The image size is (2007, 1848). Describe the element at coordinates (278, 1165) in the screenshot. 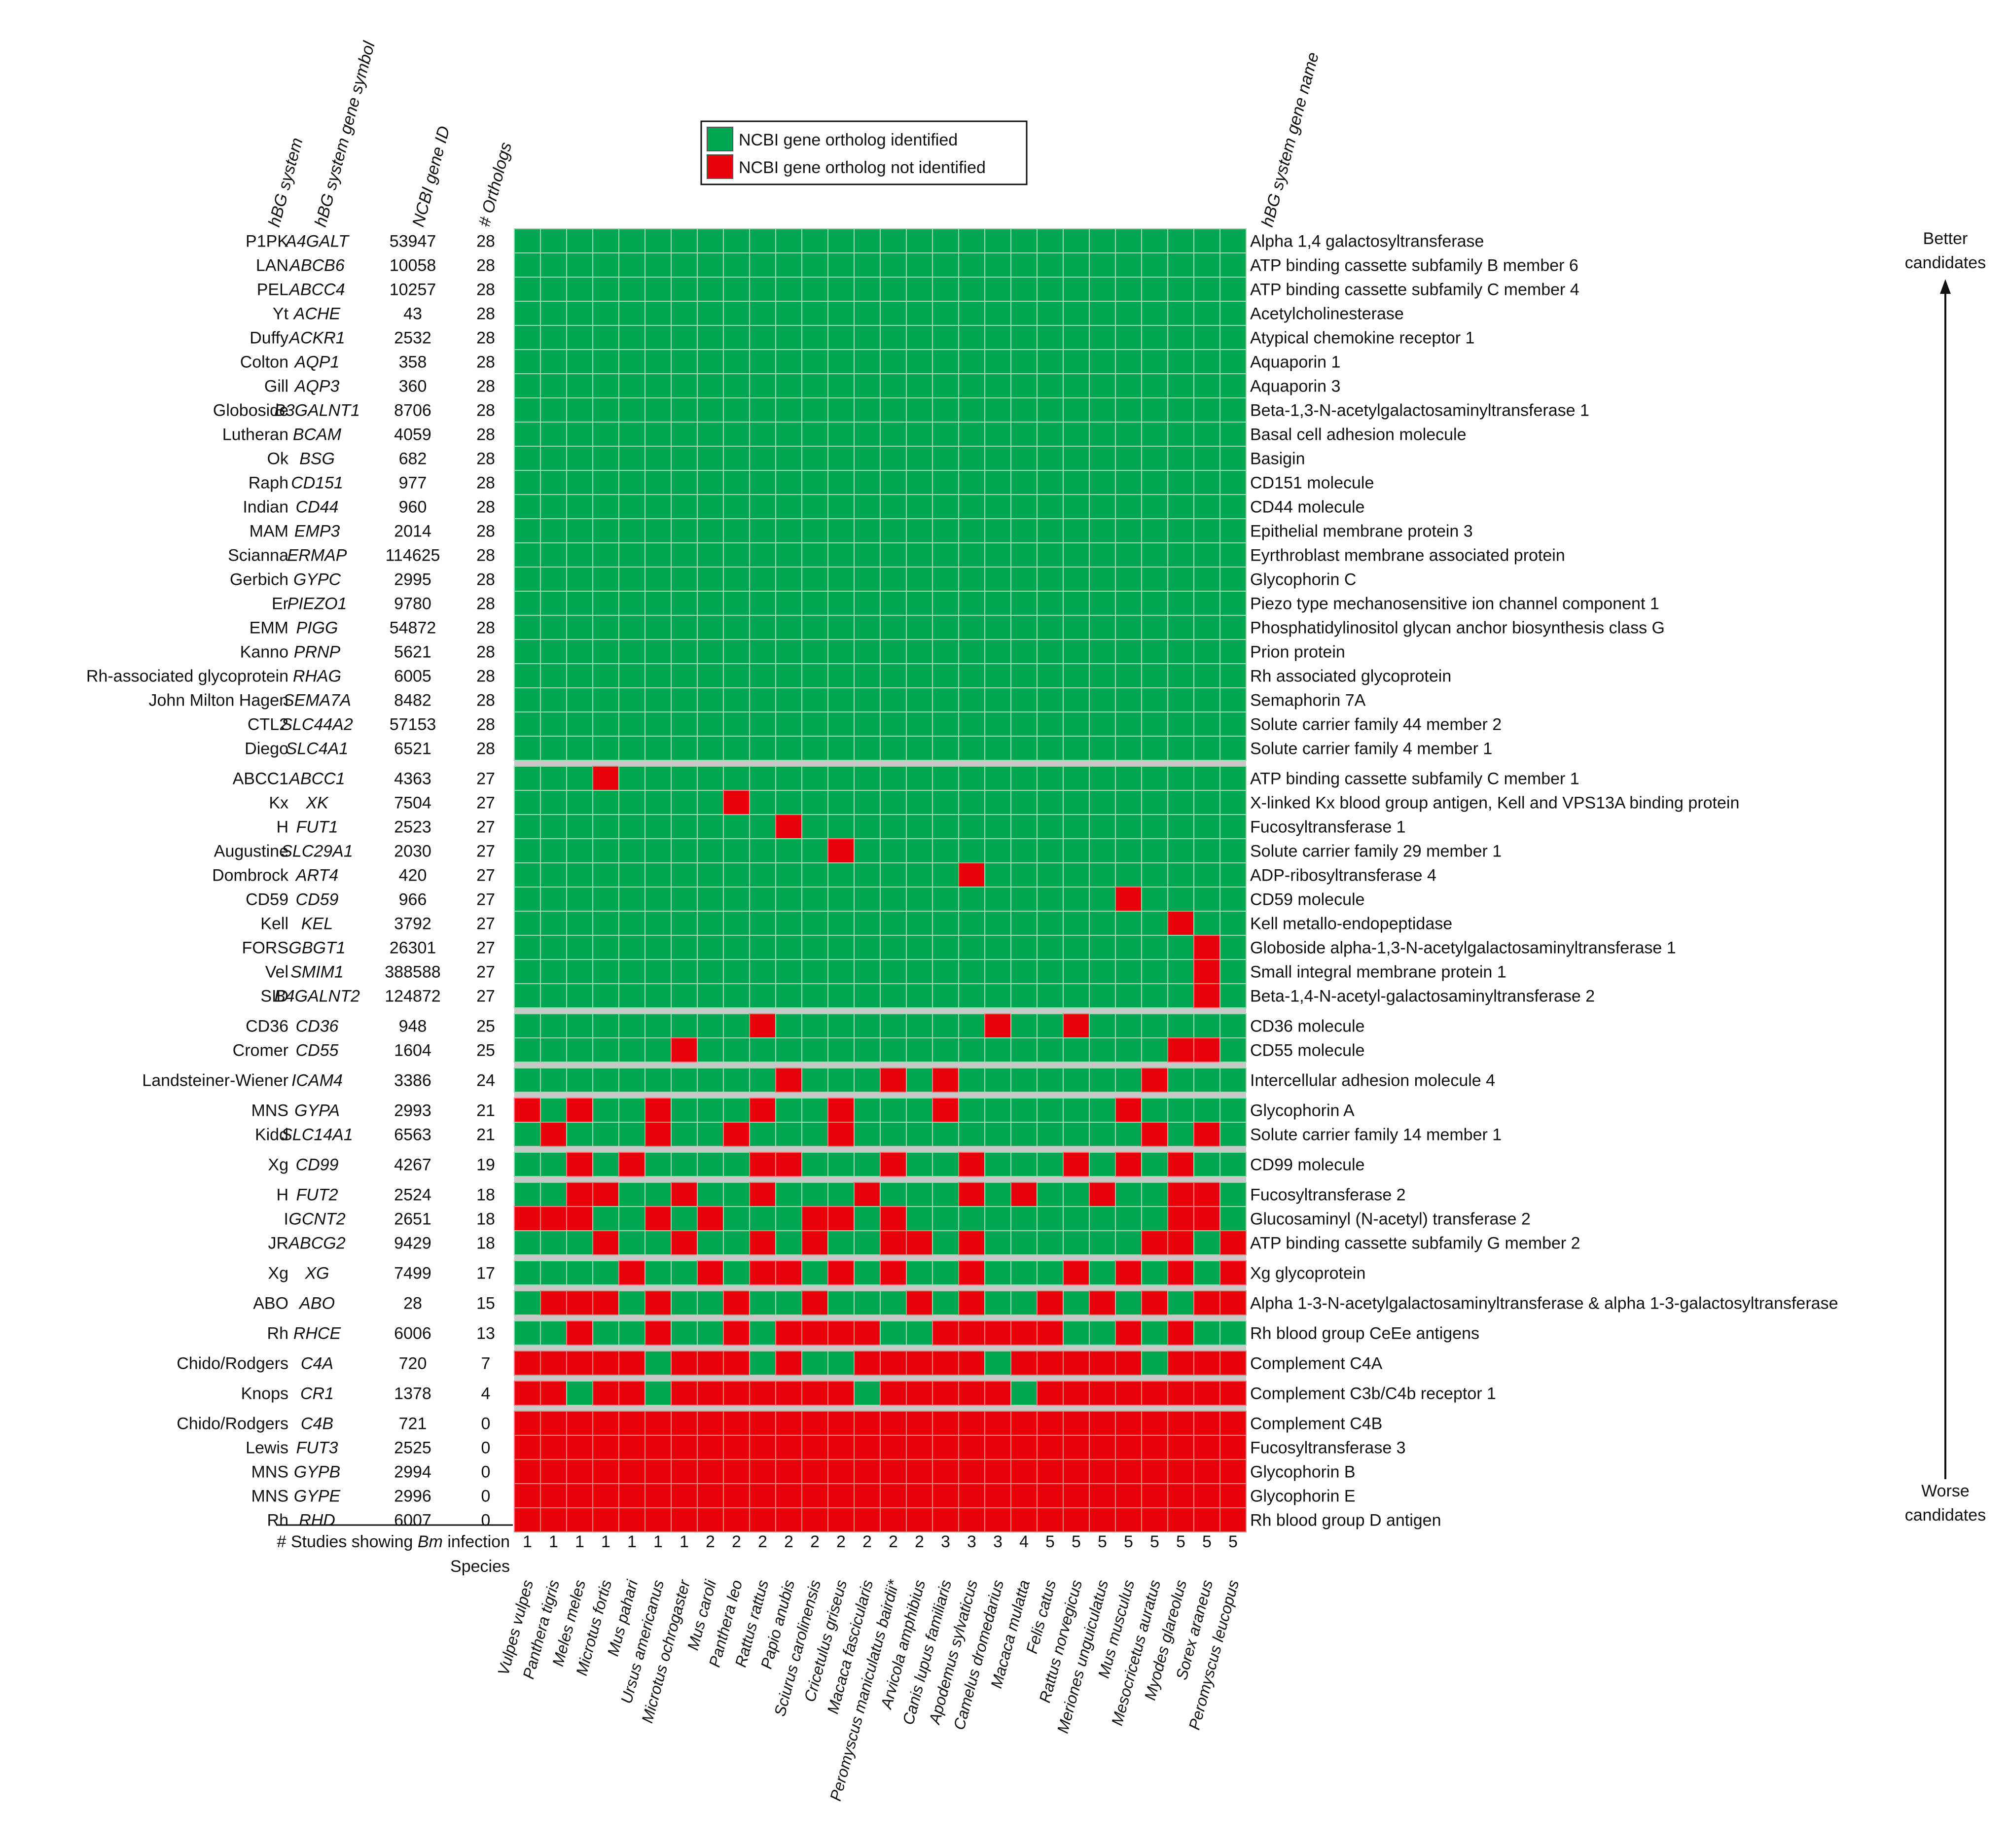

I see `row-hbg-system: Xg` at that location.